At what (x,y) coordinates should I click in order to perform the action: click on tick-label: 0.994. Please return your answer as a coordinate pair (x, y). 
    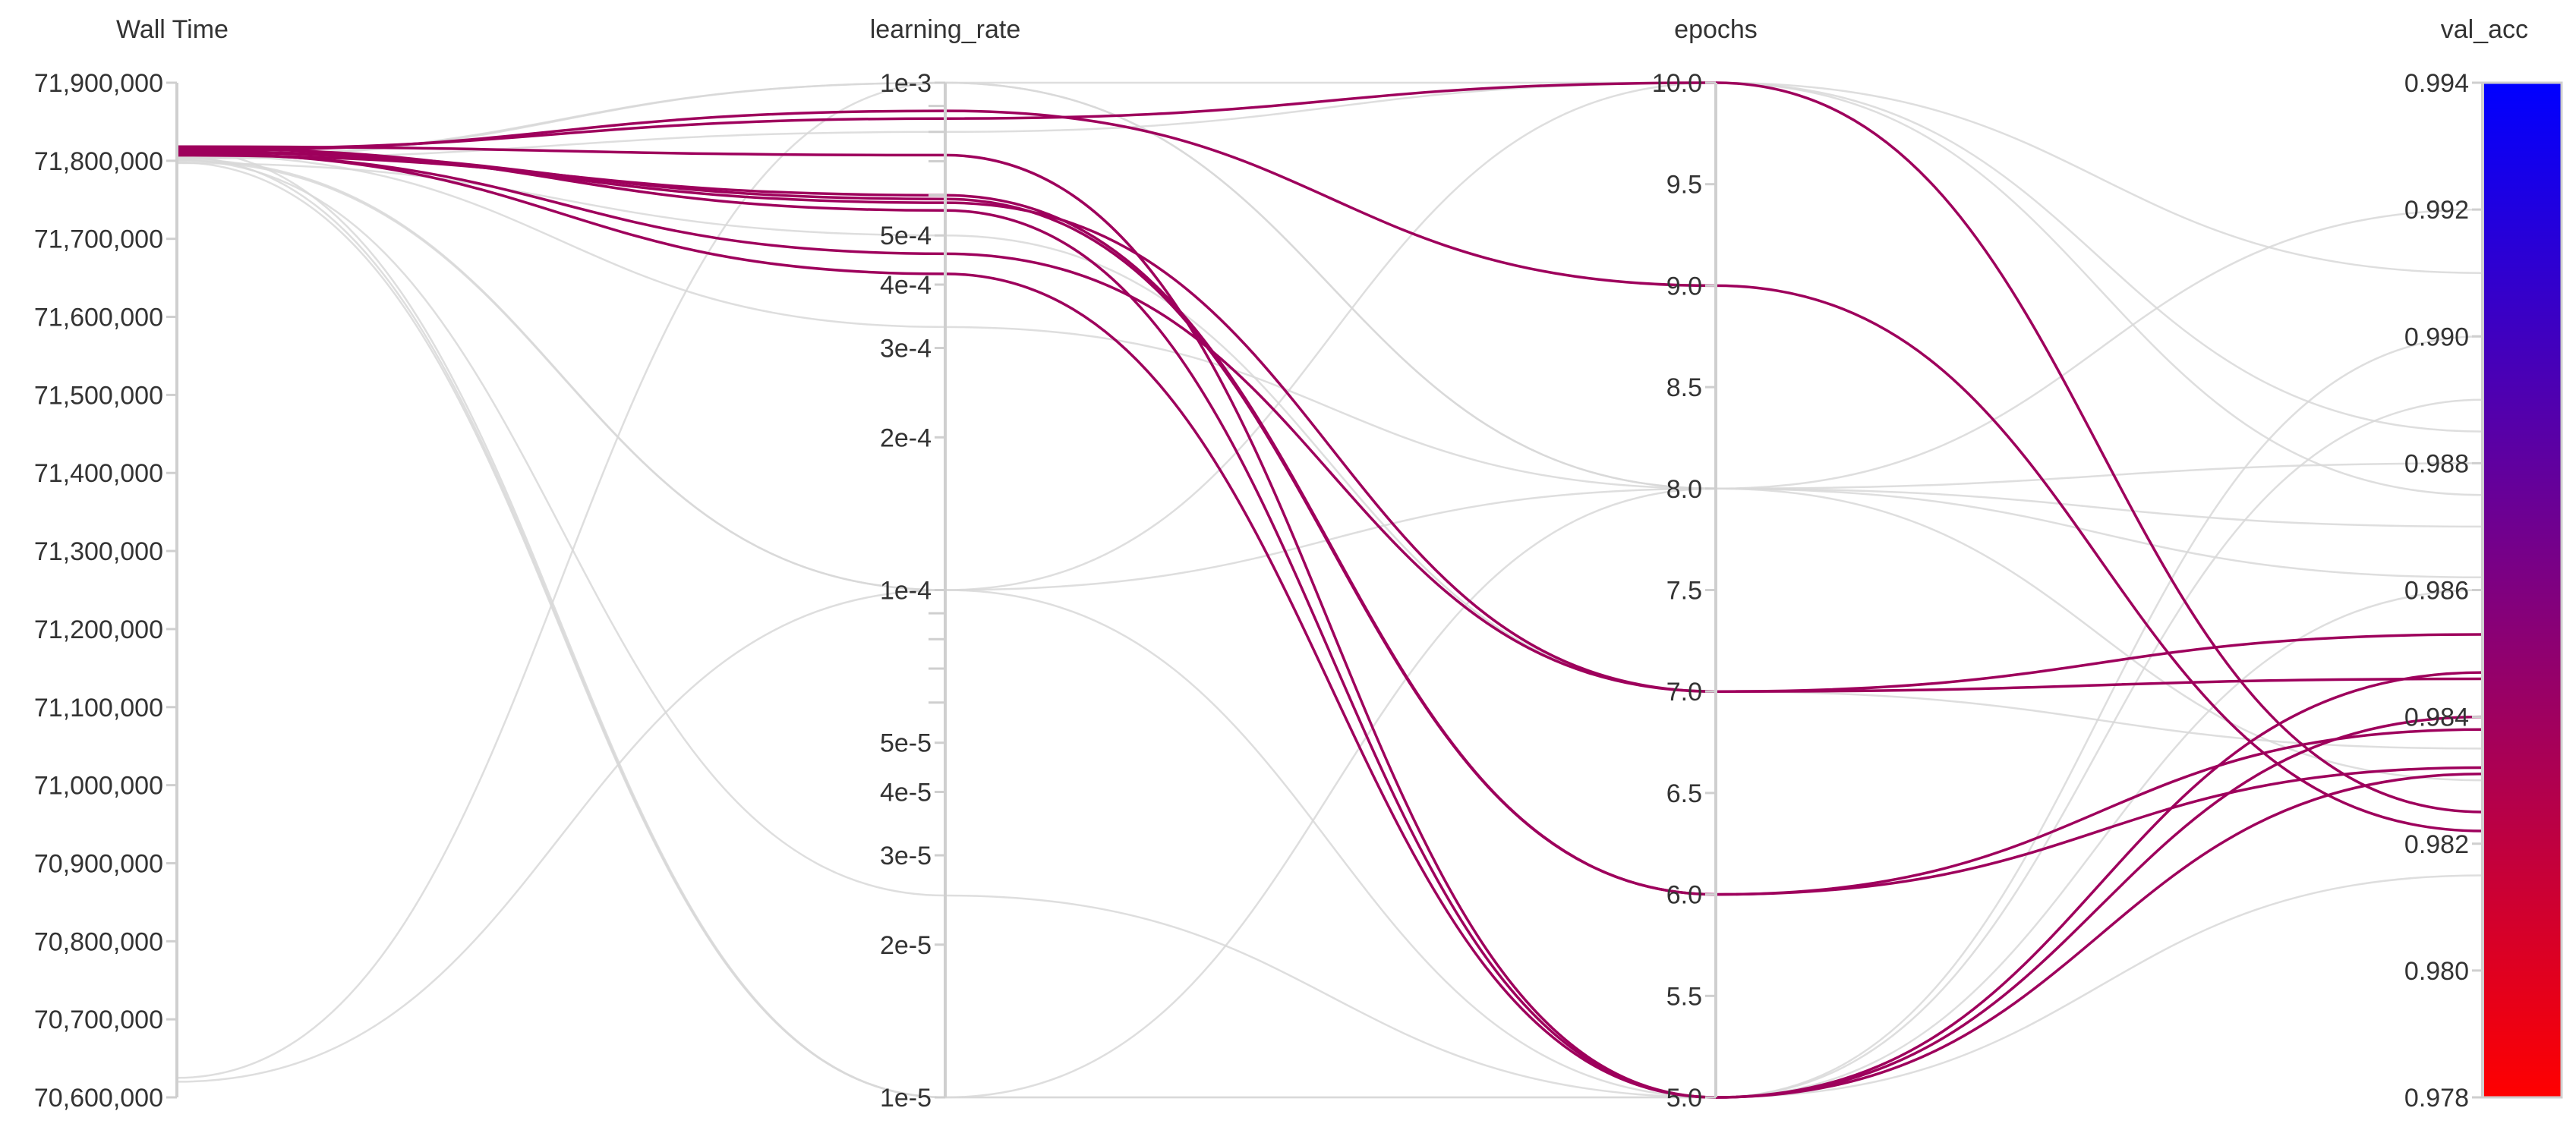
    Looking at the image, I should click on (2436, 83).